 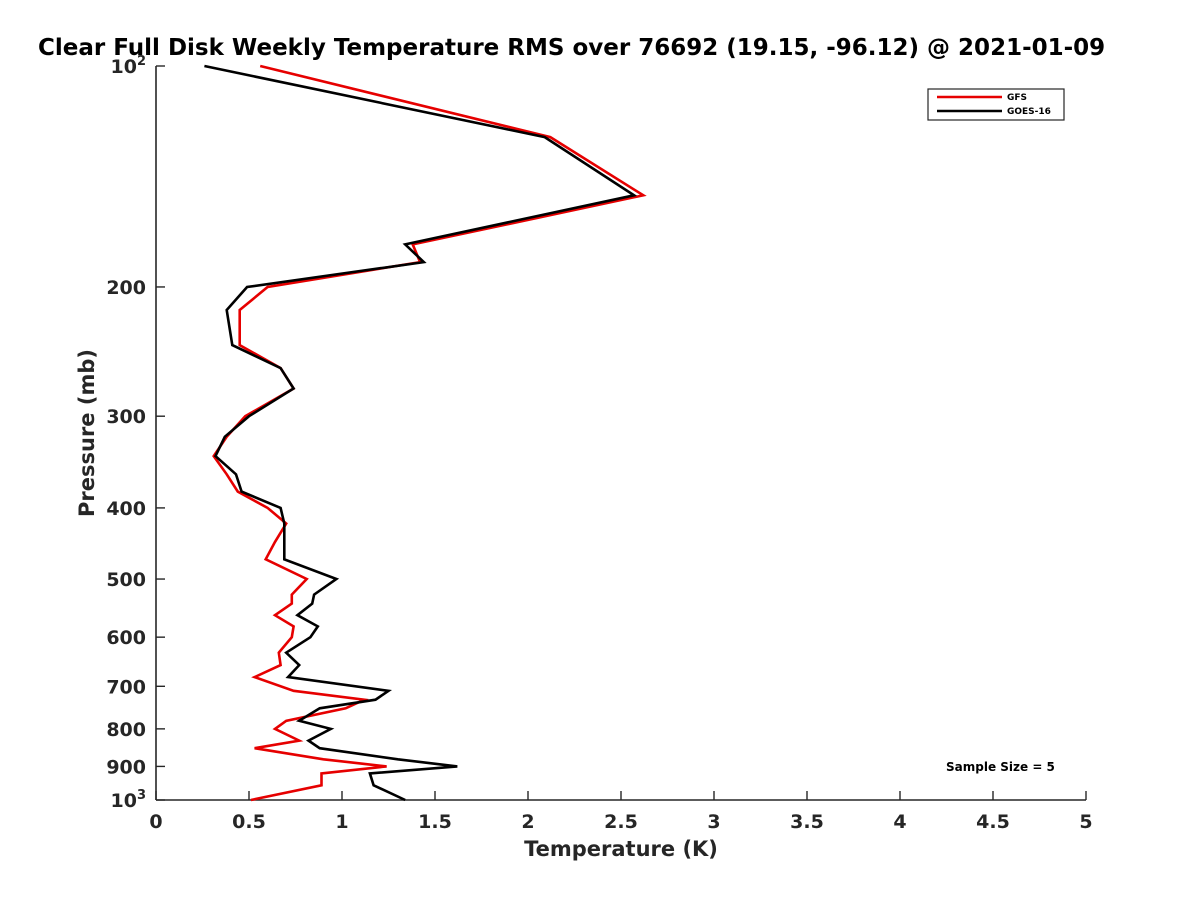 I want to click on y-tick-label: 400, so click(x=126, y=509).